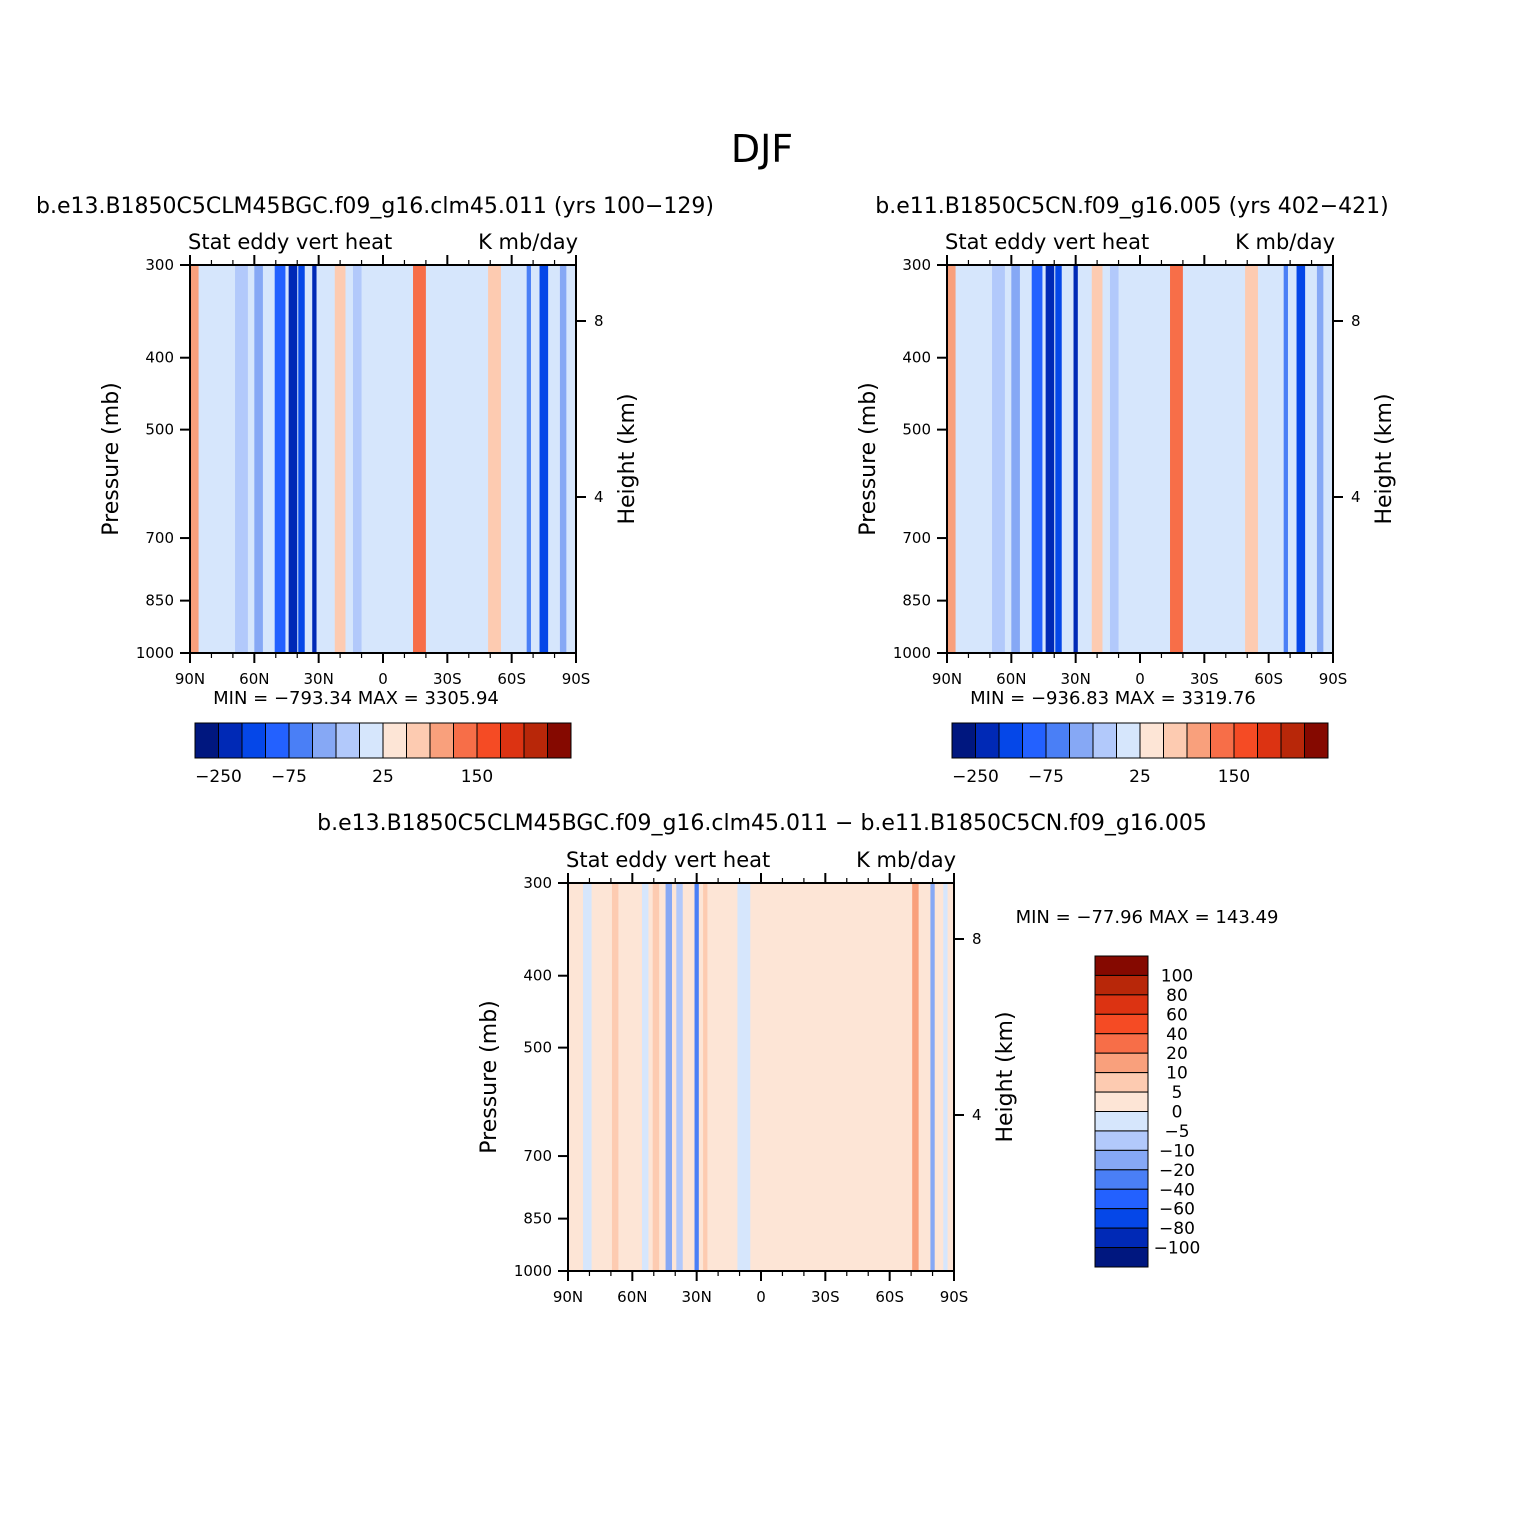  I want to click on colorbar-label: −10, so click(1177, 1151).